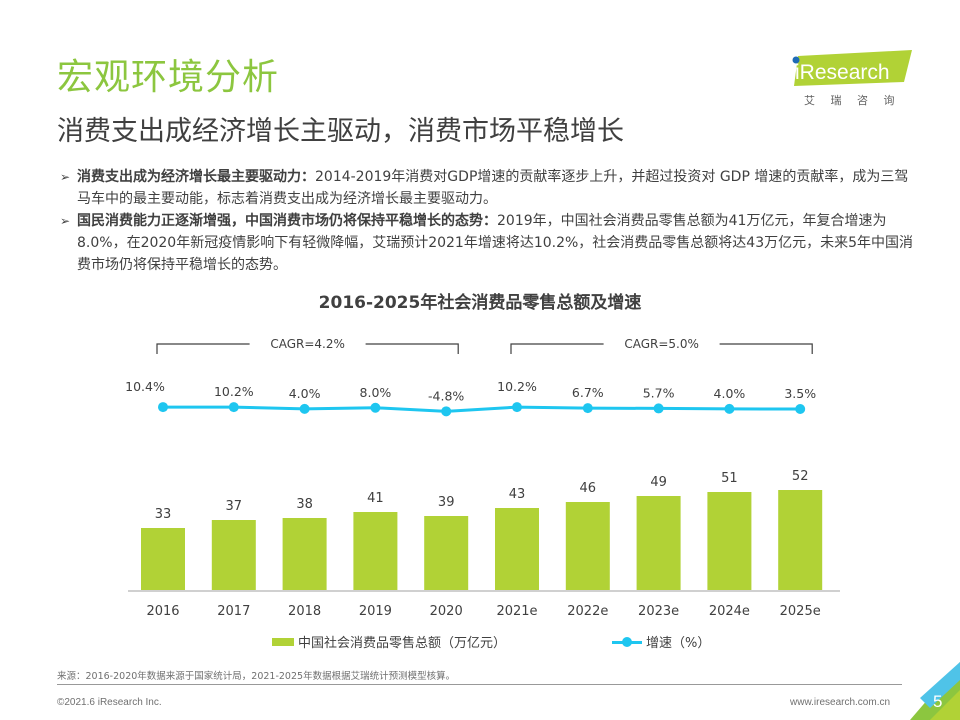  What do you see at coordinates (375, 498) in the screenshot?
I see `bar-value-label: 41` at bounding box center [375, 498].